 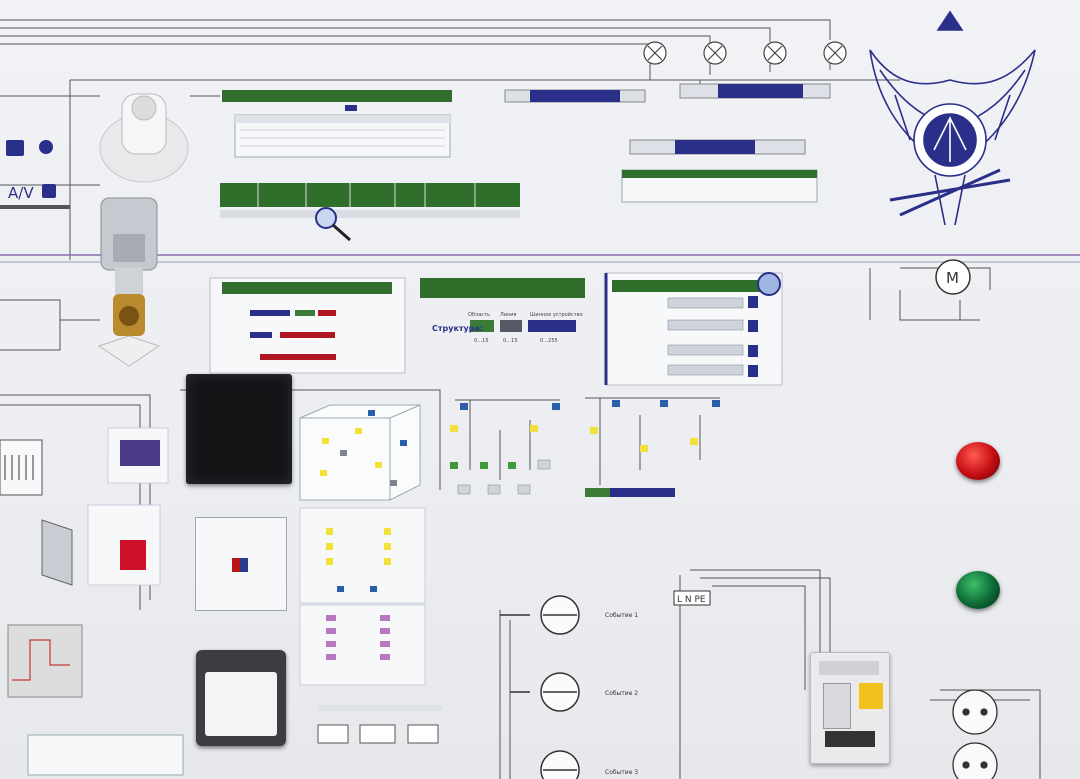 What do you see at coordinates (540, 687) in the screenshot?
I see `event-lamps` at bounding box center [540, 687].